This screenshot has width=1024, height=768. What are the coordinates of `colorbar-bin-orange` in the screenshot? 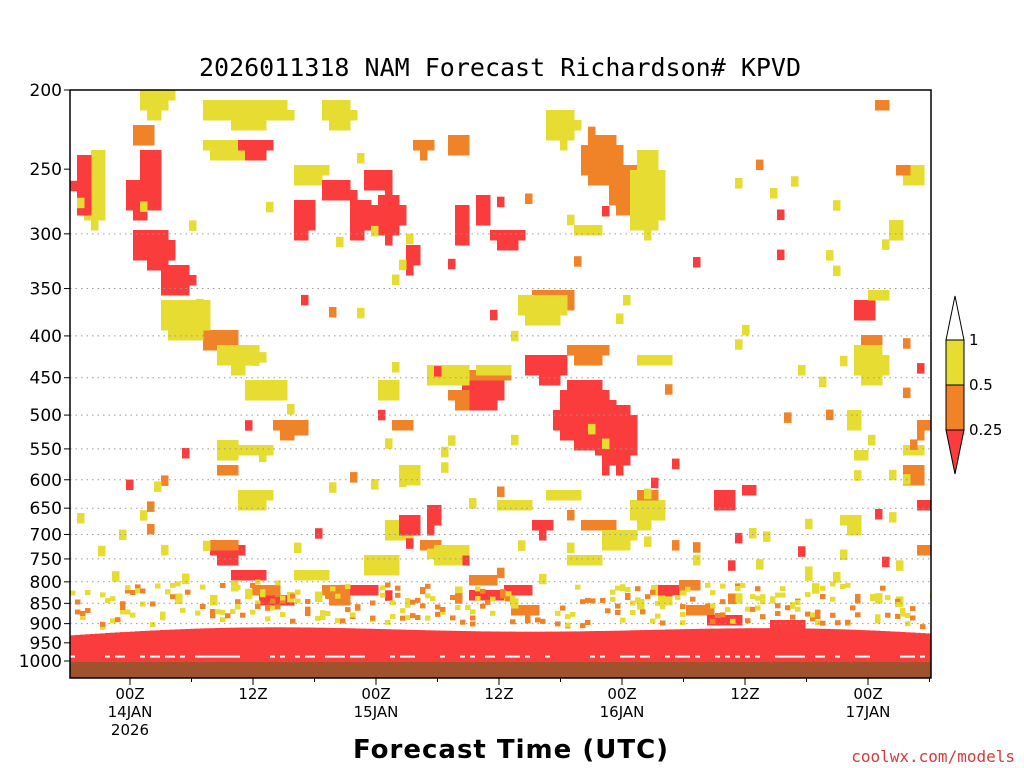 It's located at (955, 407).